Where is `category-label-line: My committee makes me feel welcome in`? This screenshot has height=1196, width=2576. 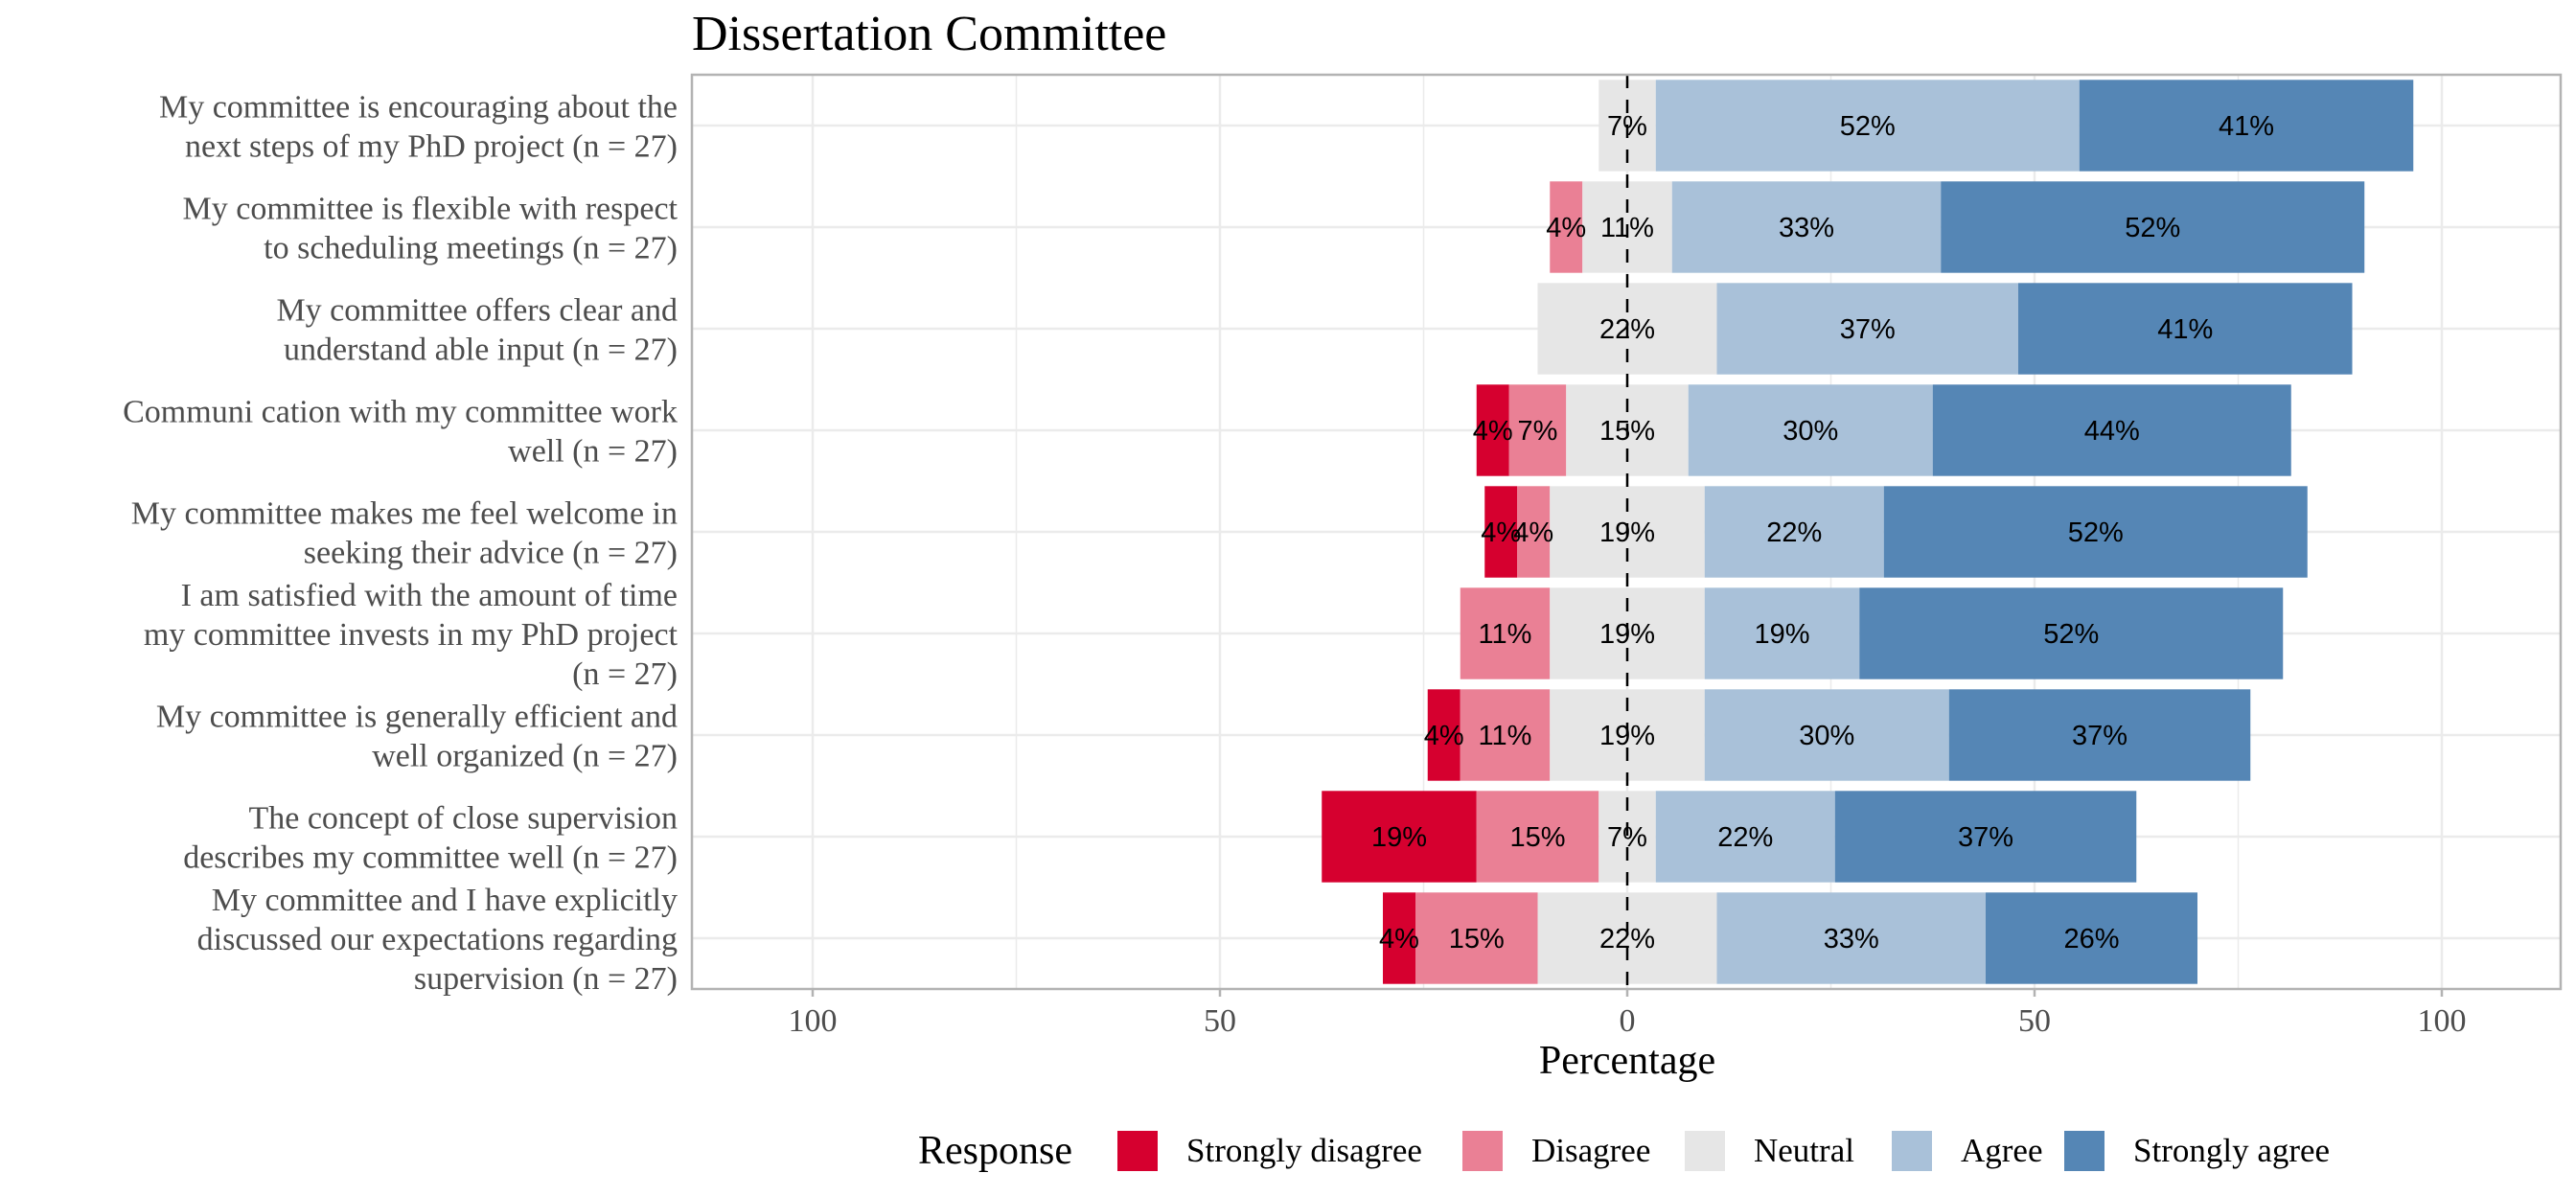
category-label-line: My committee makes me feel welcome in is located at coordinates (404, 514).